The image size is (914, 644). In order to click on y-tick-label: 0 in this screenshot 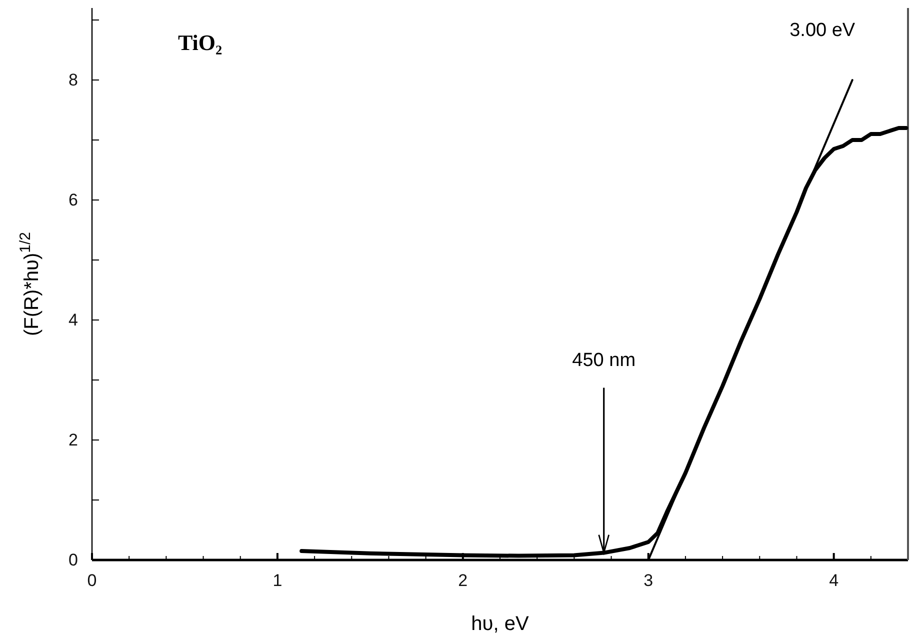, I will do `click(73, 560)`.